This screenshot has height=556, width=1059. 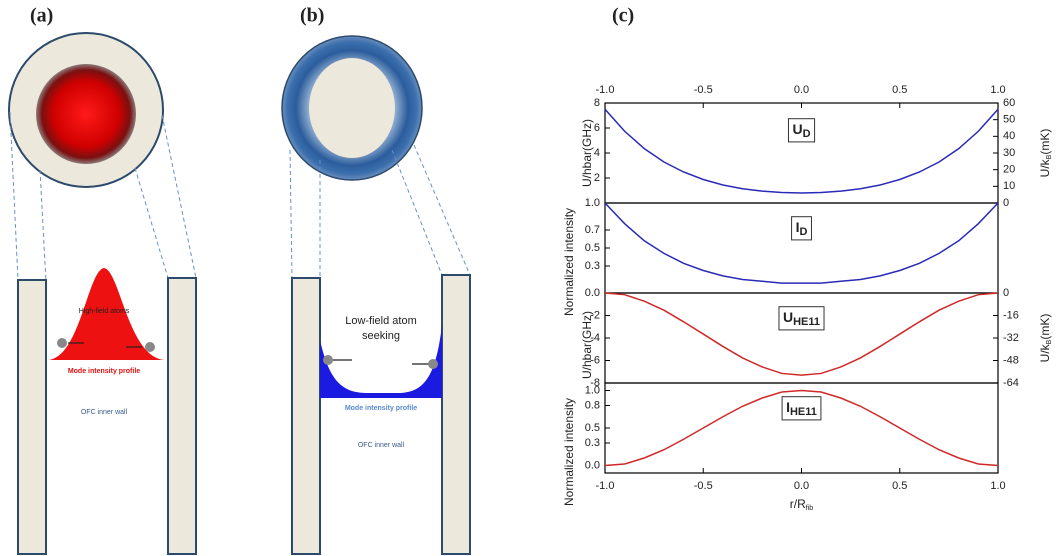 I want to click on x-label-main: r/R, so click(x=798, y=504).